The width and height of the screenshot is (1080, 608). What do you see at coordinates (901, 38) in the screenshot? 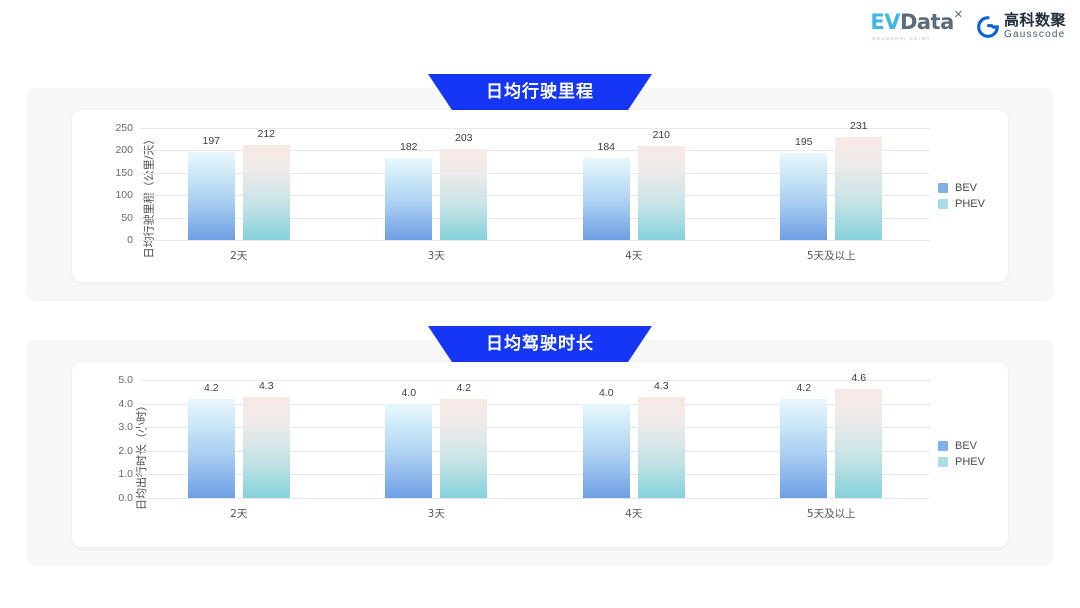
I see `evdata-logo-subtitle: SHANGHAI CHINA` at bounding box center [901, 38].